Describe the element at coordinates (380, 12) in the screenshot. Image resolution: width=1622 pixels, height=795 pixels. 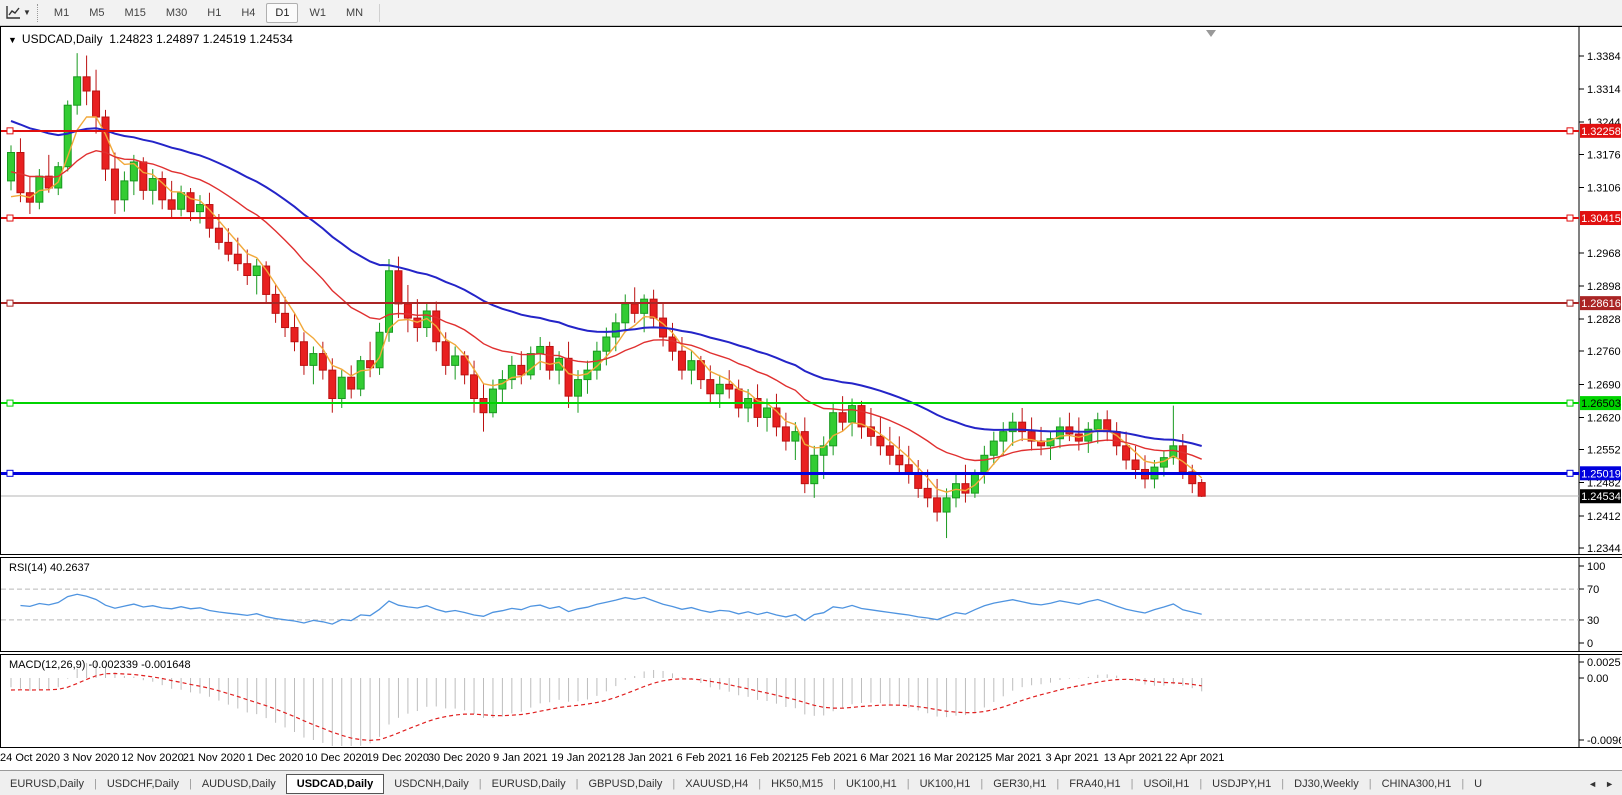
I see `toolbar-separator` at that location.